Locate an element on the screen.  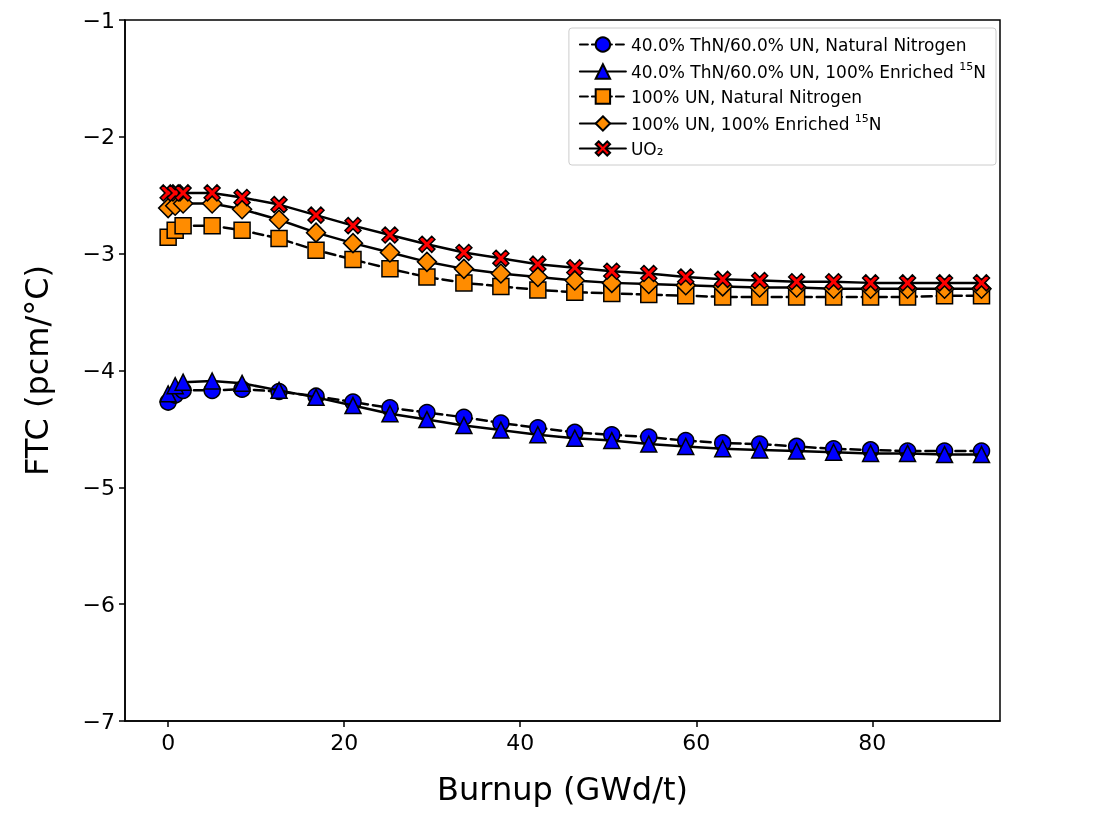
legend-label: UO₂ is located at coordinates (647, 148).